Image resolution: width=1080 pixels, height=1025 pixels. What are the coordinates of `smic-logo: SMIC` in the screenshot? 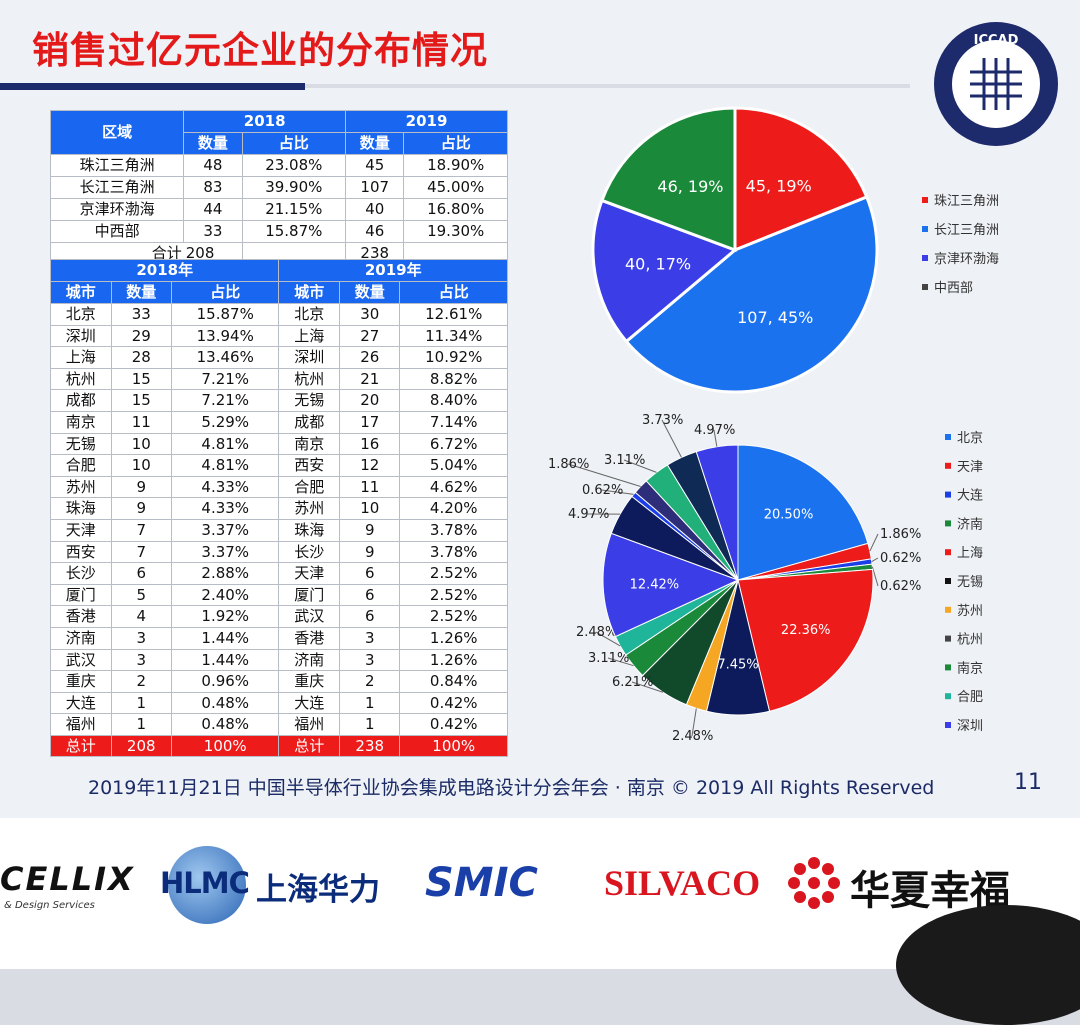 It's located at (481, 883).